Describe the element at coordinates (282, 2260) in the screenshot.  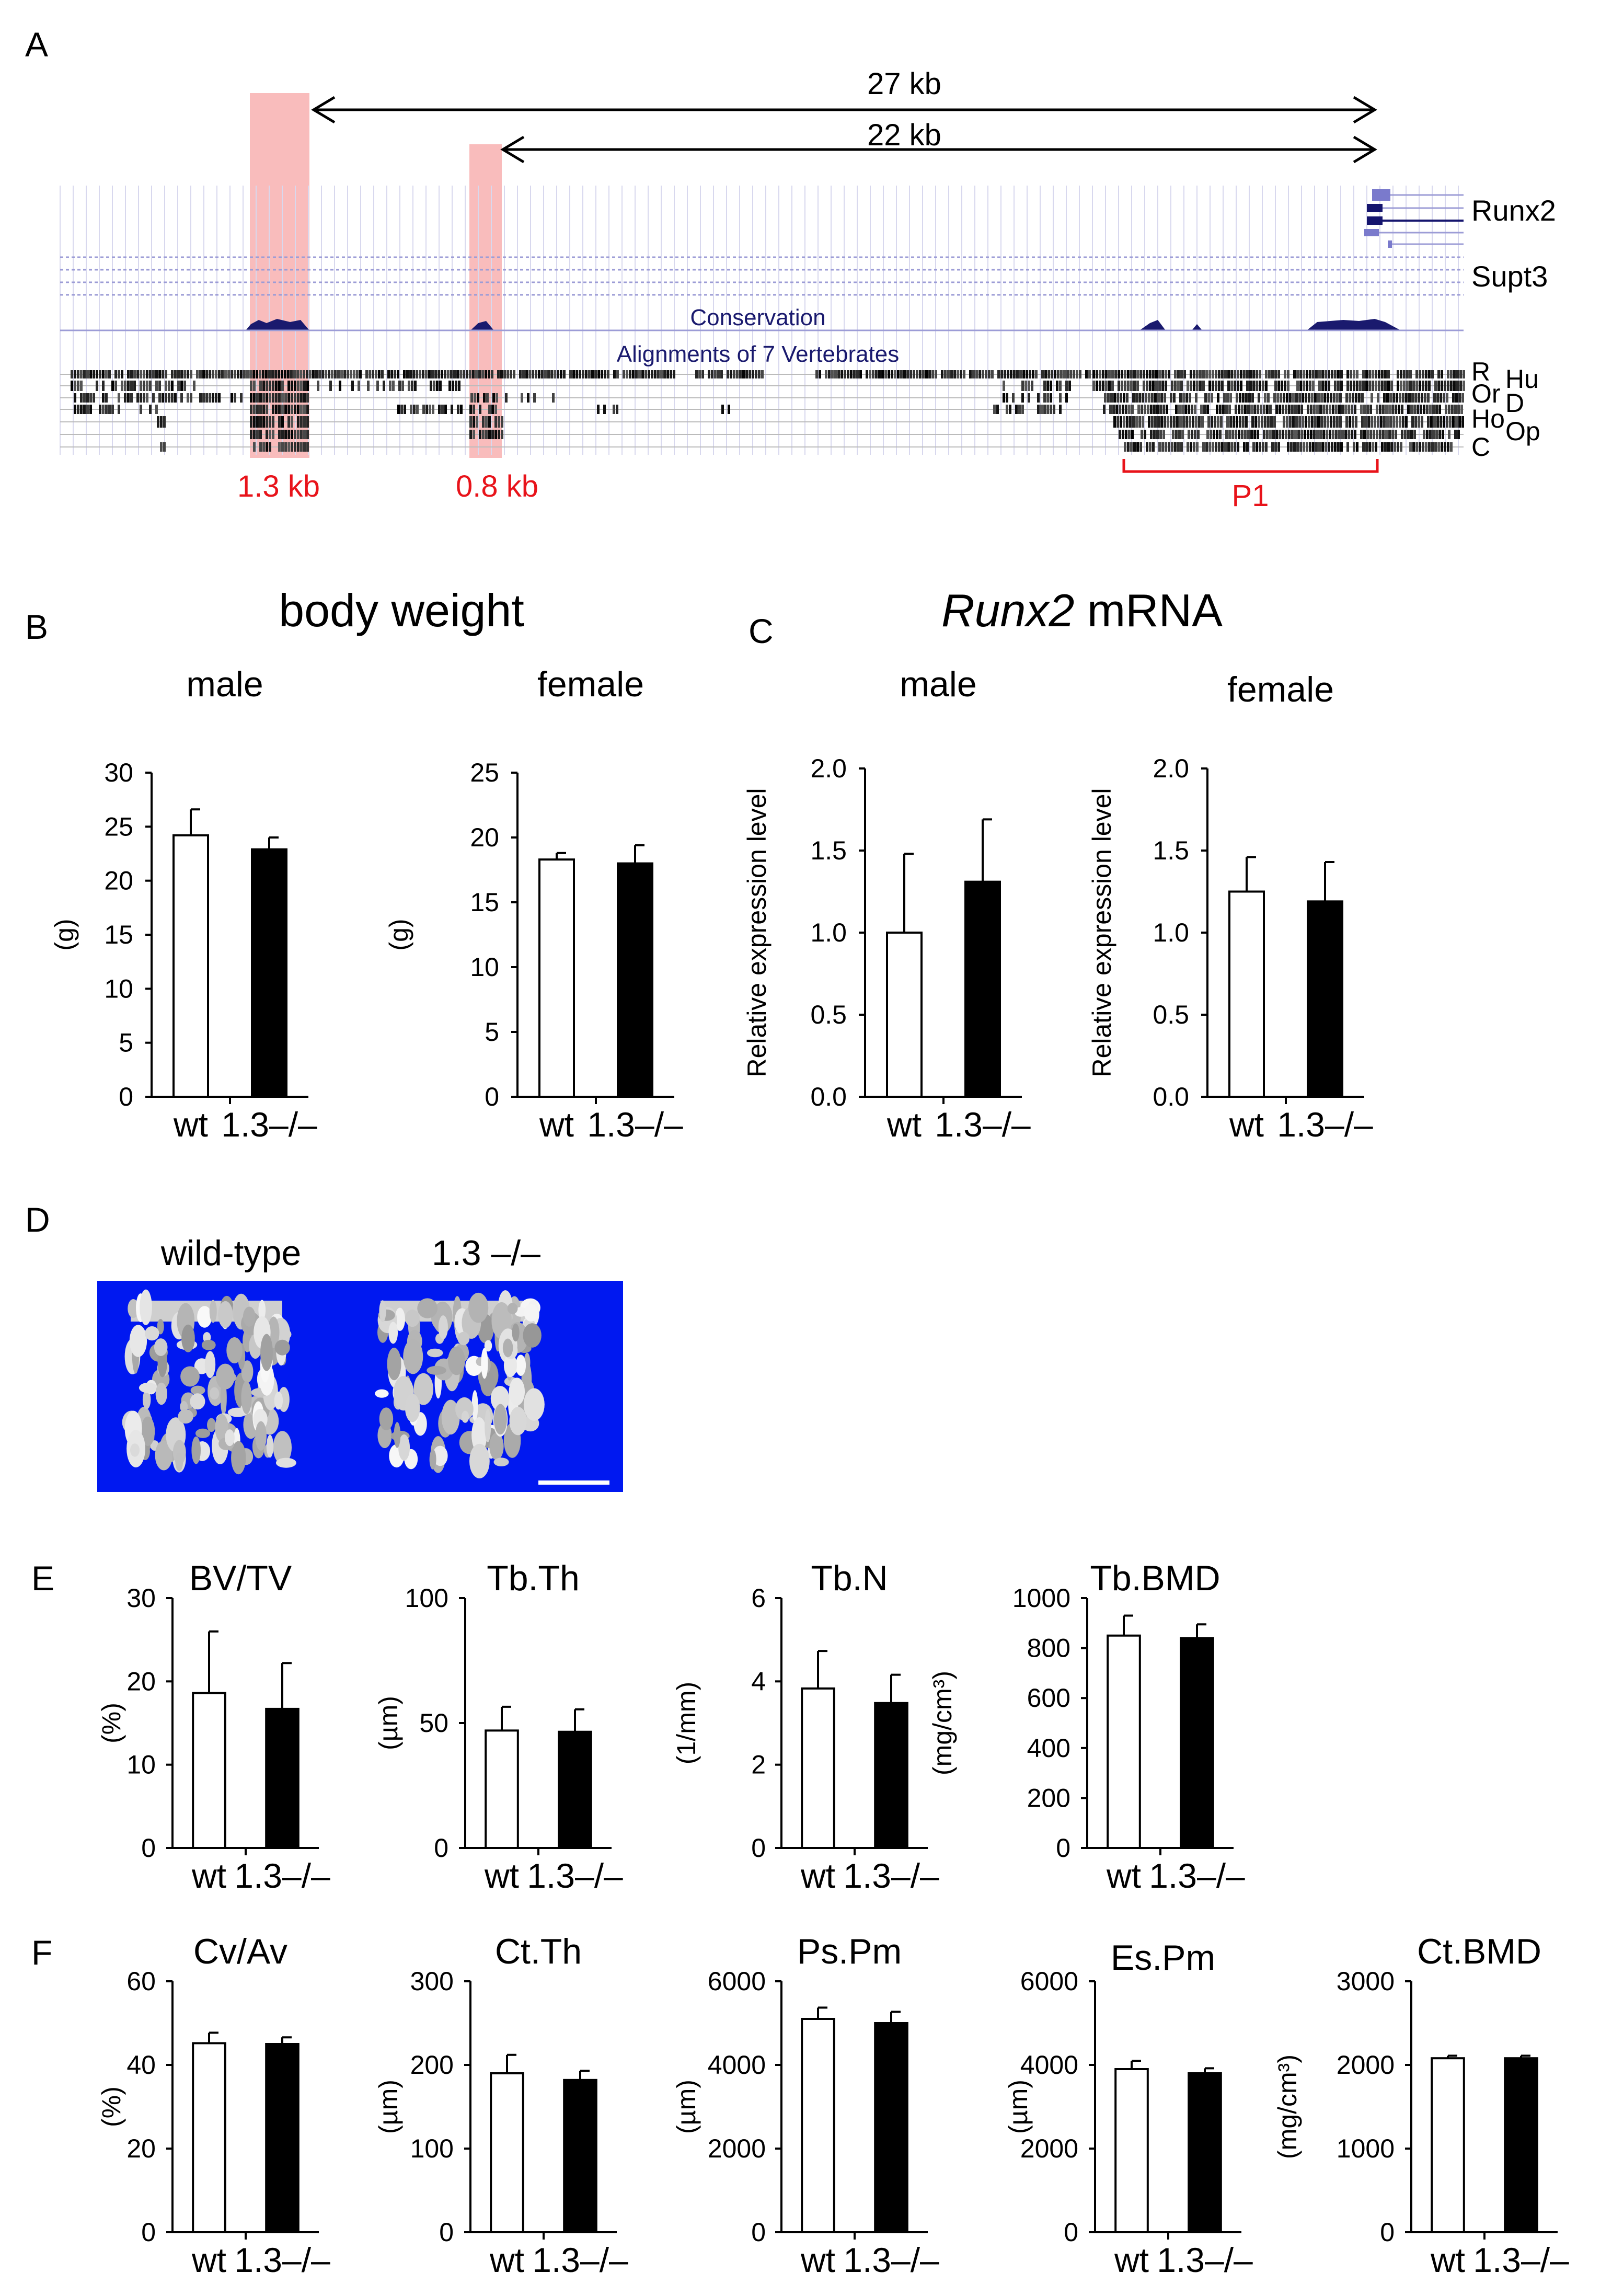
I see `x-category-label: 1.3–/–` at that location.